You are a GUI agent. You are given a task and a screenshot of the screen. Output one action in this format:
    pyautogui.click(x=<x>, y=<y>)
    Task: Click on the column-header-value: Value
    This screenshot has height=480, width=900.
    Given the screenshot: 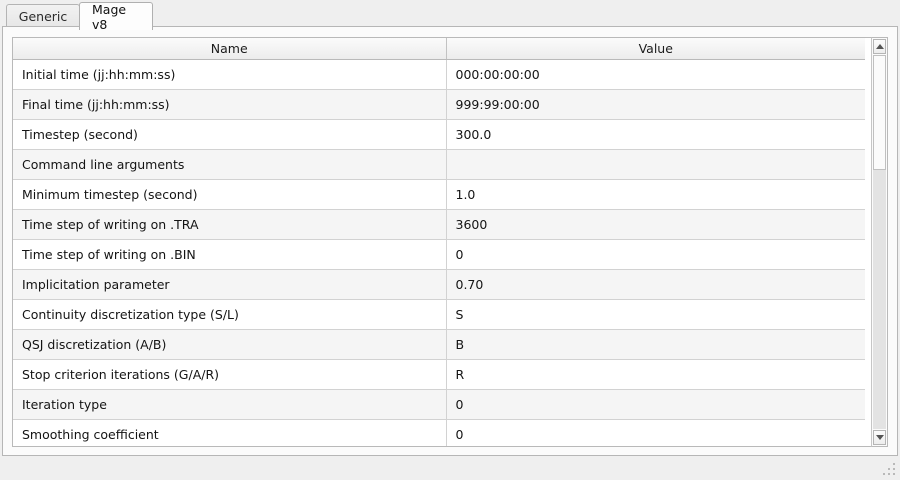 What is the action you would take?
    pyautogui.click(x=655, y=49)
    